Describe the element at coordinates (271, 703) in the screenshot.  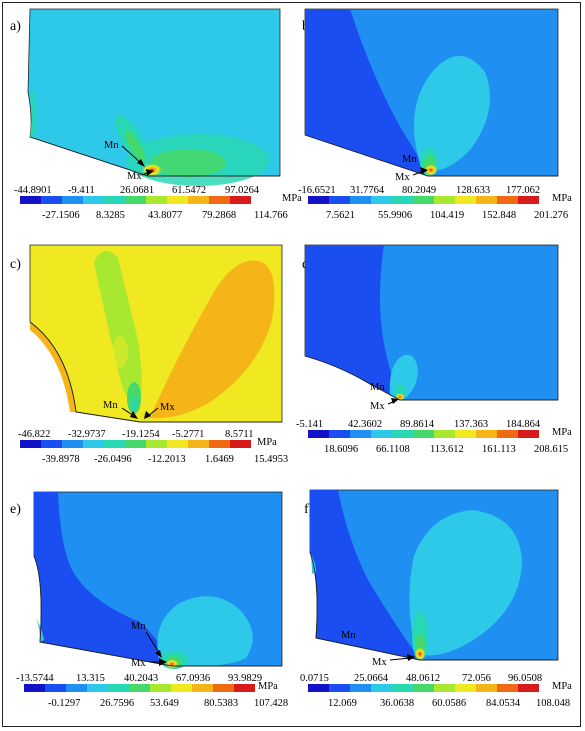
I see `scale-bottom-label: 107.428` at that location.